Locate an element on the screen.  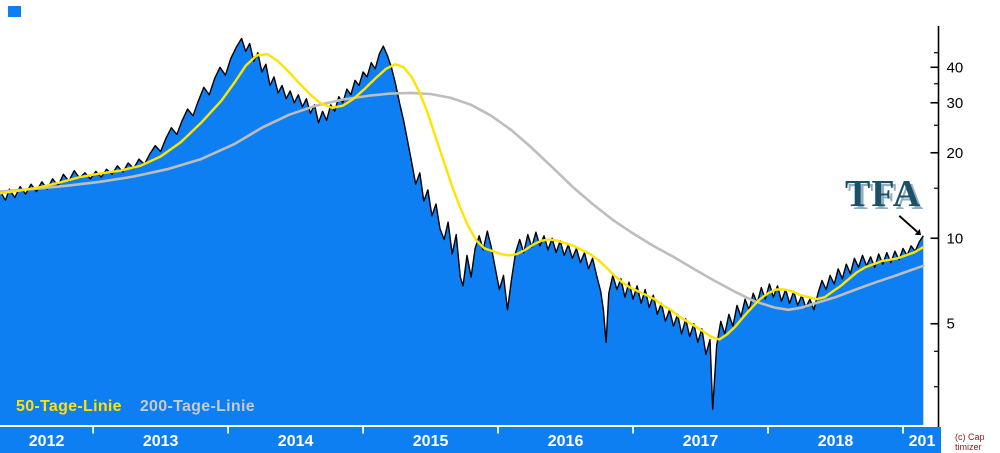
copyright-text: (c) Cap timizer is located at coordinates (976, 442).